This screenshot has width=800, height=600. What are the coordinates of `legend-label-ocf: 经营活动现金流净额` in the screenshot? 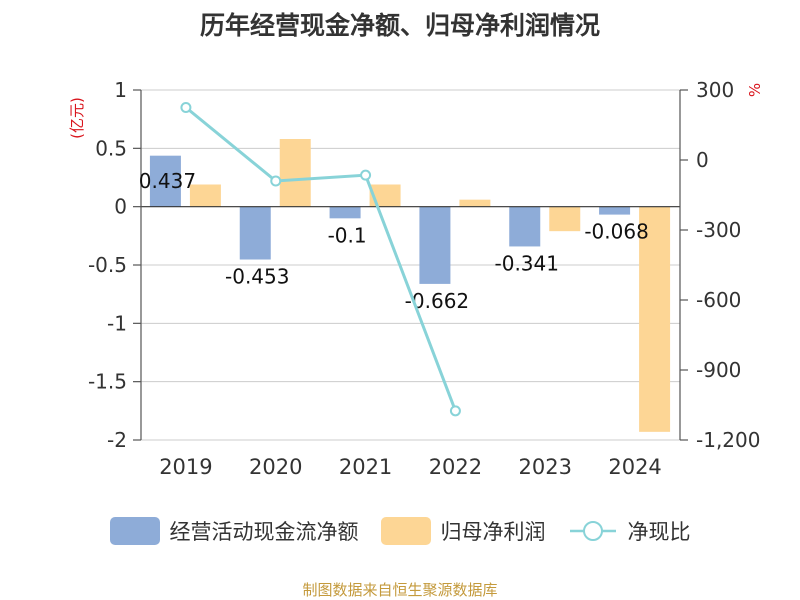 It's located at (264, 532).